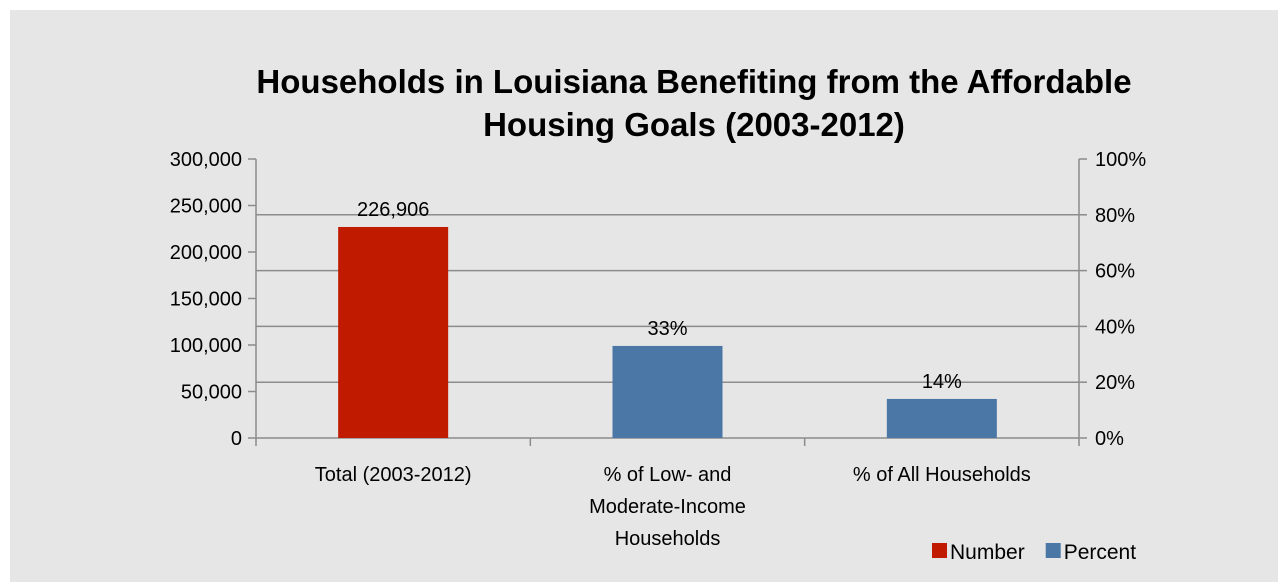 The height and width of the screenshot is (588, 1287). Describe the element at coordinates (987, 552) in the screenshot. I see `legend-label-number: Number` at that location.